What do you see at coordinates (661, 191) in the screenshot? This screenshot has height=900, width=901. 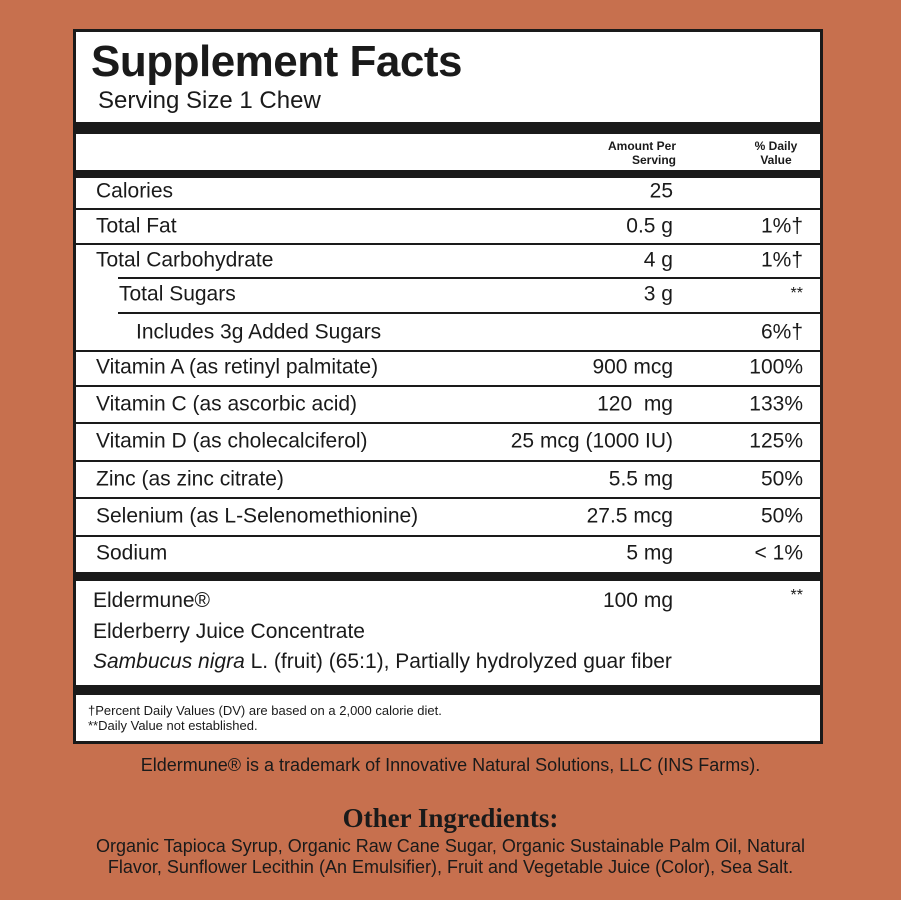 I see `amount: 25` at bounding box center [661, 191].